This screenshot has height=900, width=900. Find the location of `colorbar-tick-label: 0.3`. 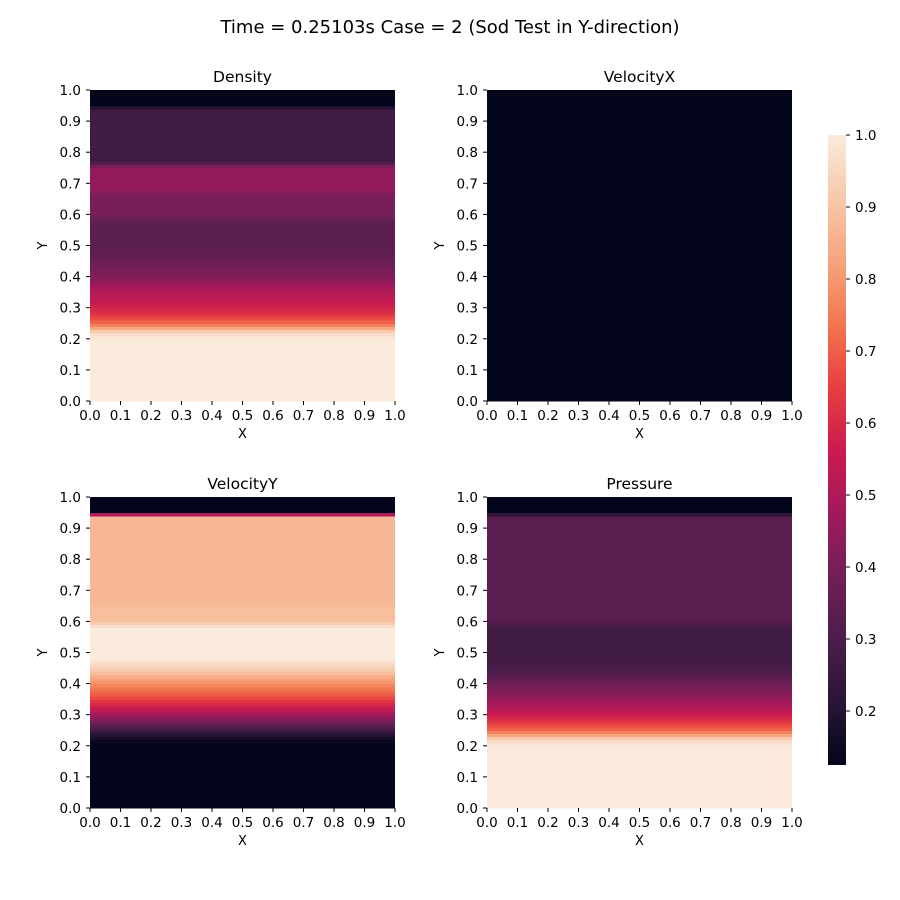

colorbar-tick-label: 0.3 is located at coordinates (865, 640).